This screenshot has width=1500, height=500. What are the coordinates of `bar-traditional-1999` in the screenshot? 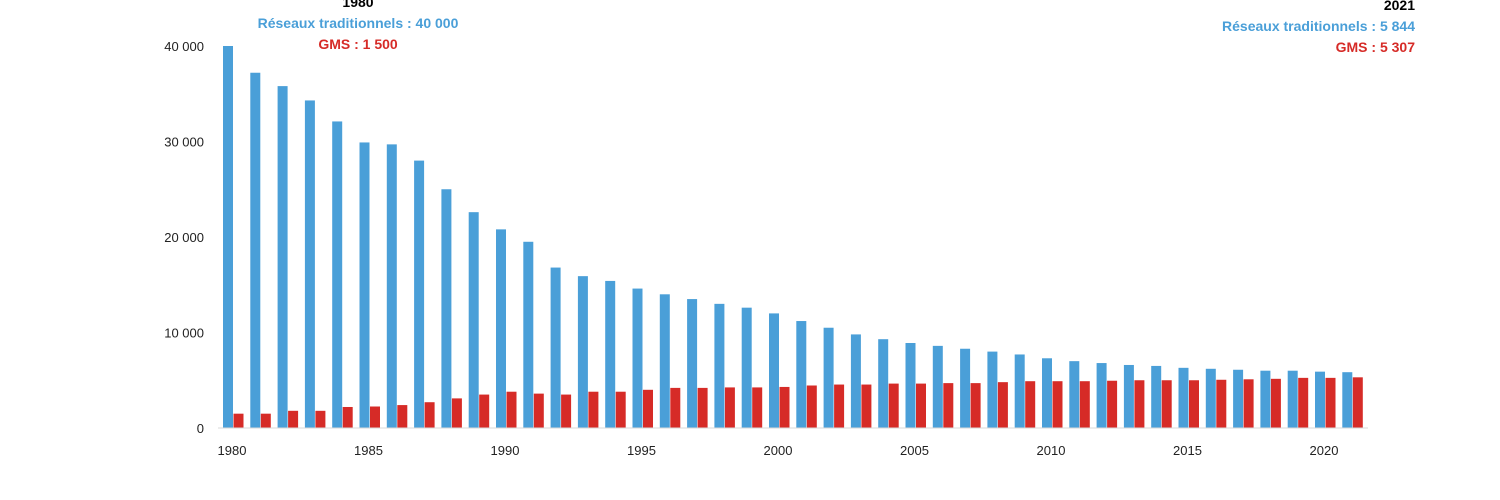 It's located at (746, 367).